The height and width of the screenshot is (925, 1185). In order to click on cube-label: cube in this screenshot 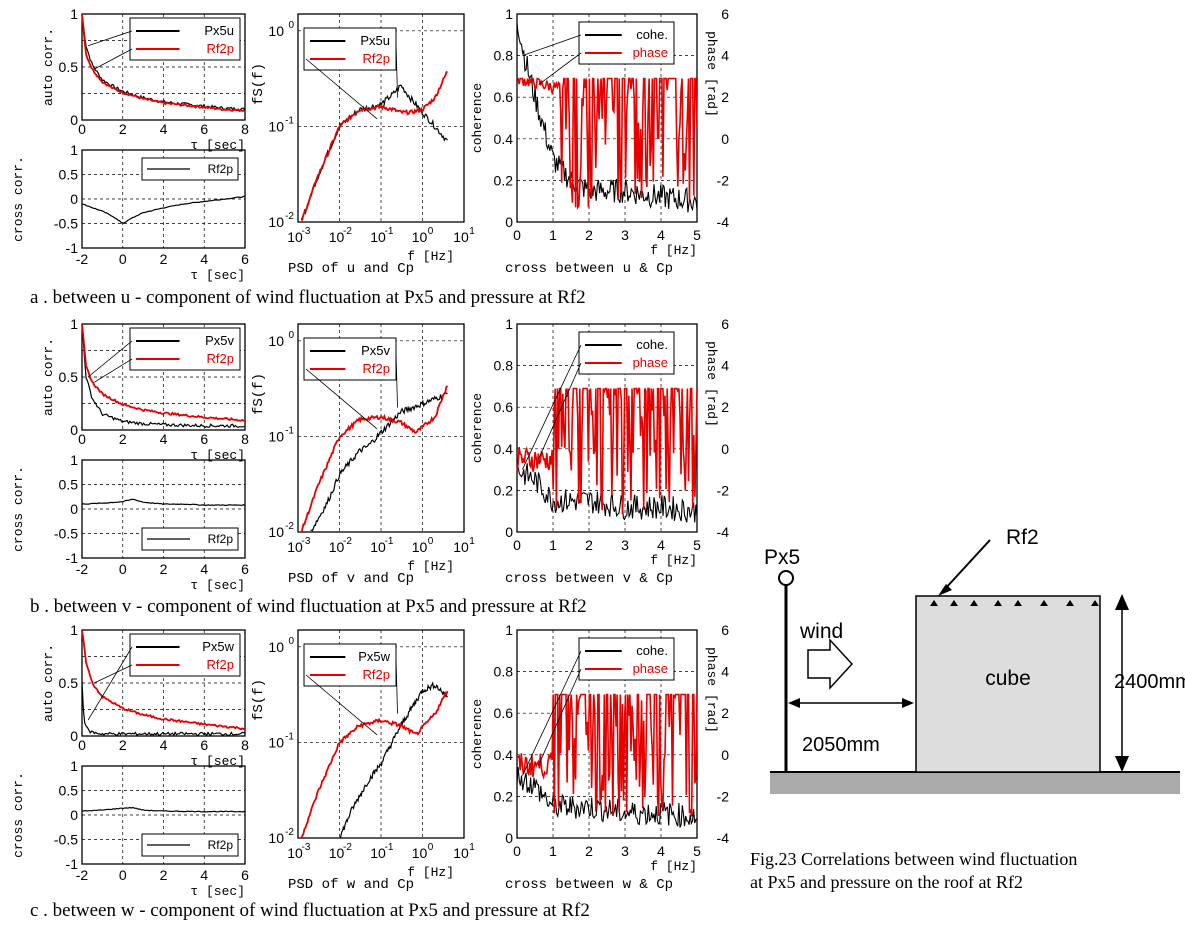, I will do `click(1008, 678)`.